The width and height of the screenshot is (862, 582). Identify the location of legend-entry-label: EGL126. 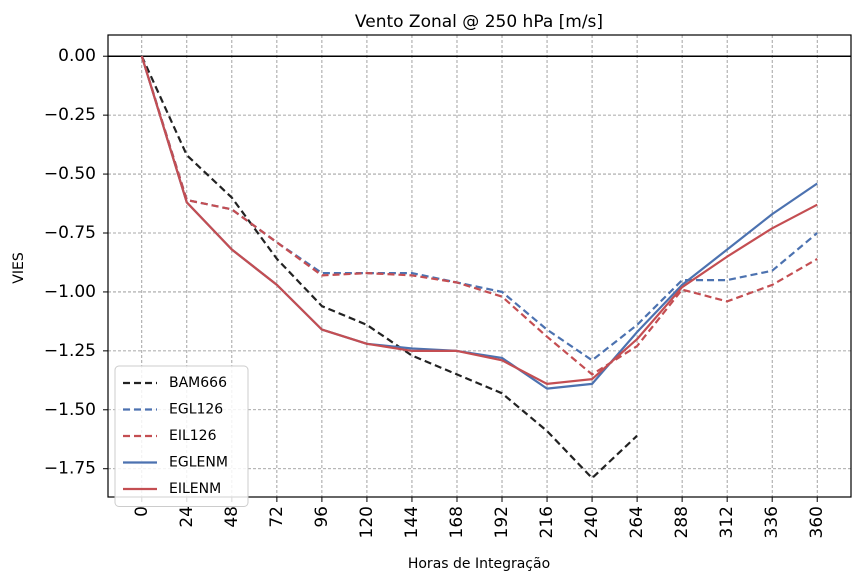
(196, 410).